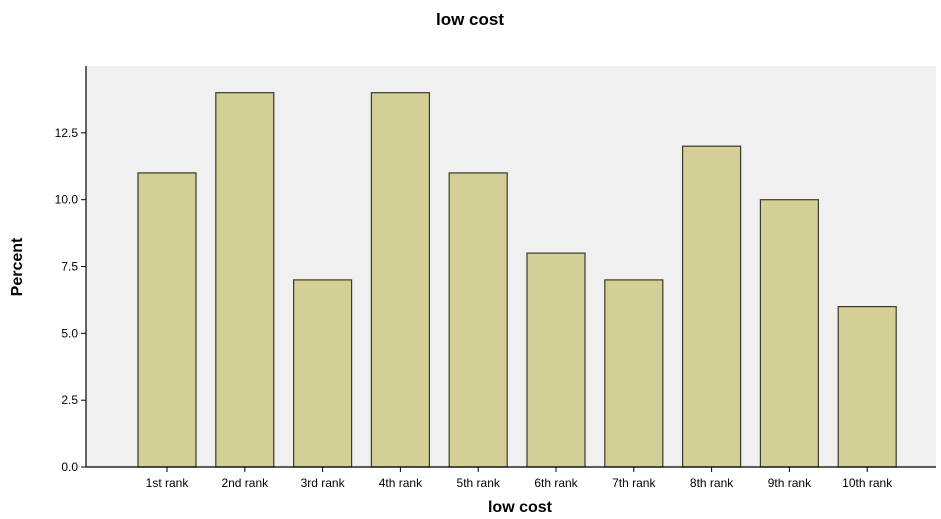 The height and width of the screenshot is (519, 941). Describe the element at coordinates (70, 300) in the screenshot. I see `y-axis-ticks: 0.0 2.5 5.0 7.5 10.0 12.5` at that location.